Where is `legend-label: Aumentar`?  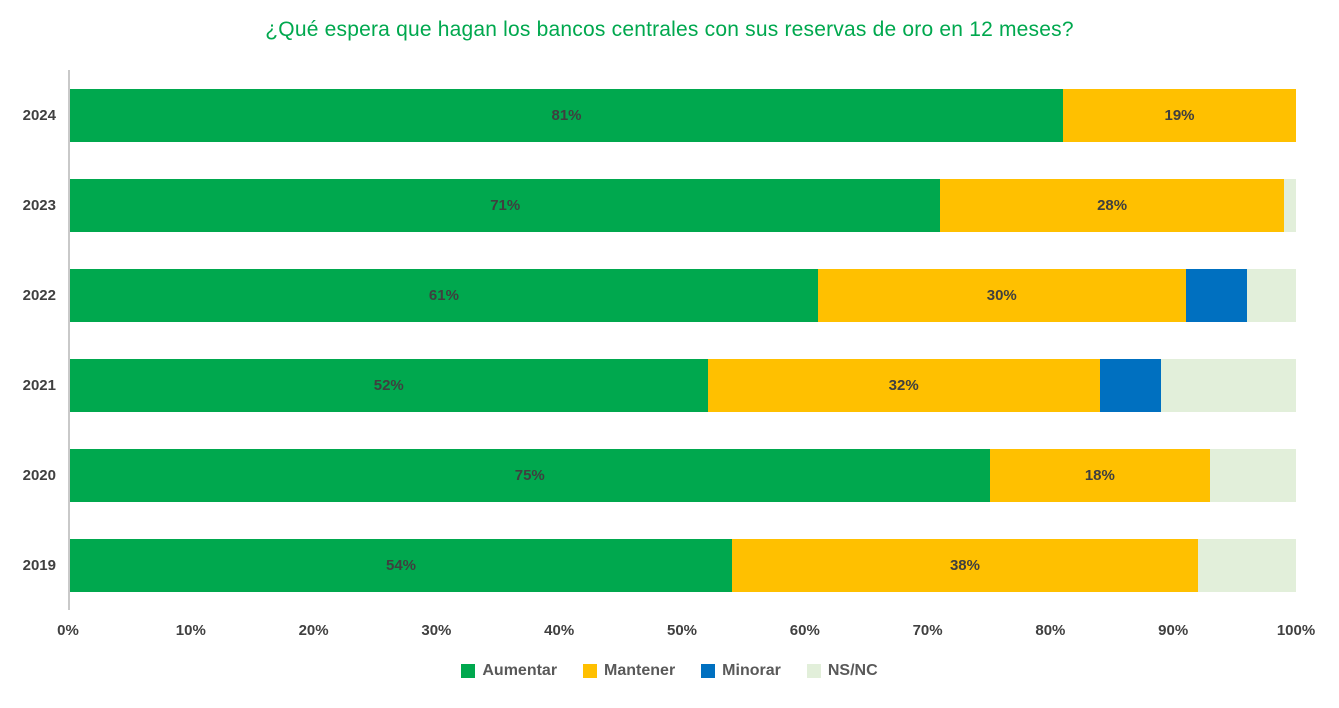 legend-label: Aumentar is located at coordinates (520, 670).